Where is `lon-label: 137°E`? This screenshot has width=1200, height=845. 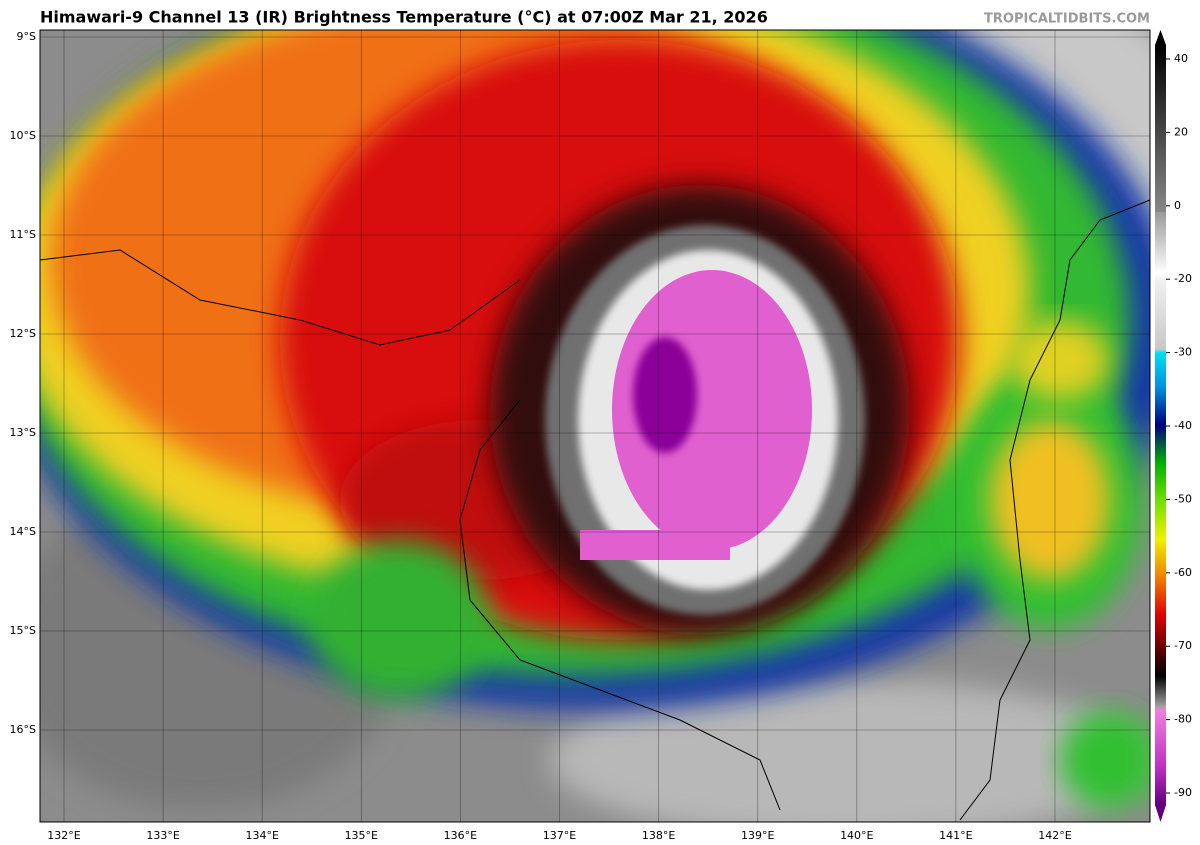
lon-label: 137°E is located at coordinates (559, 835).